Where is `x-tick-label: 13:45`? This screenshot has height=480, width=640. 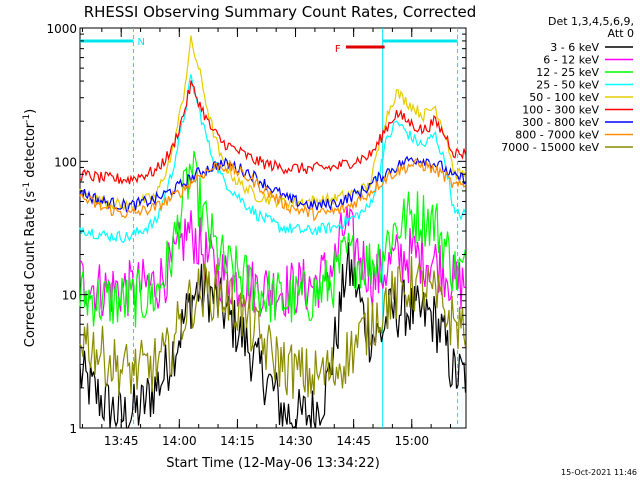
x-tick-label: 13:45 is located at coordinates (121, 441).